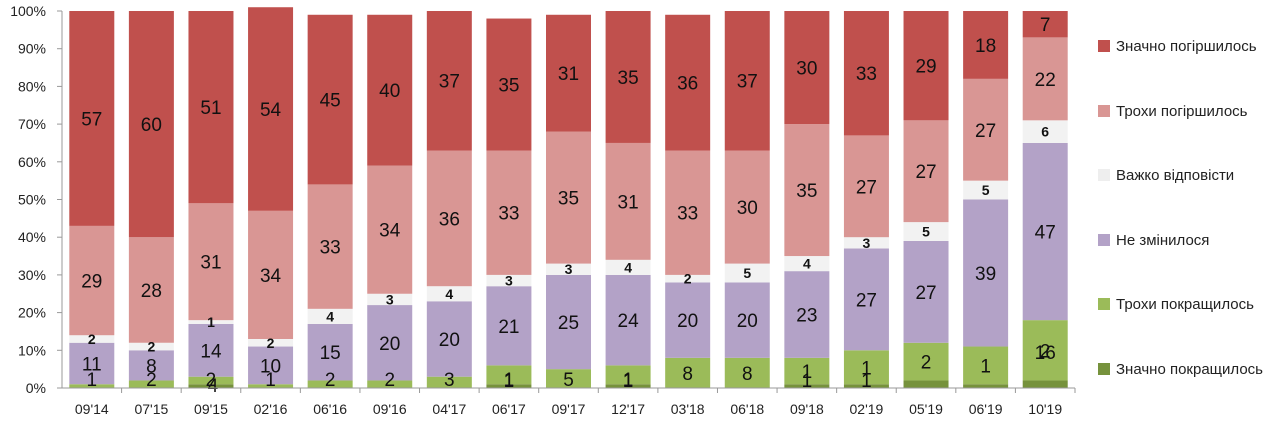 The height and width of the screenshot is (428, 1281). What do you see at coordinates (747, 208) in the screenshot?
I see `data-label: 30` at bounding box center [747, 208].